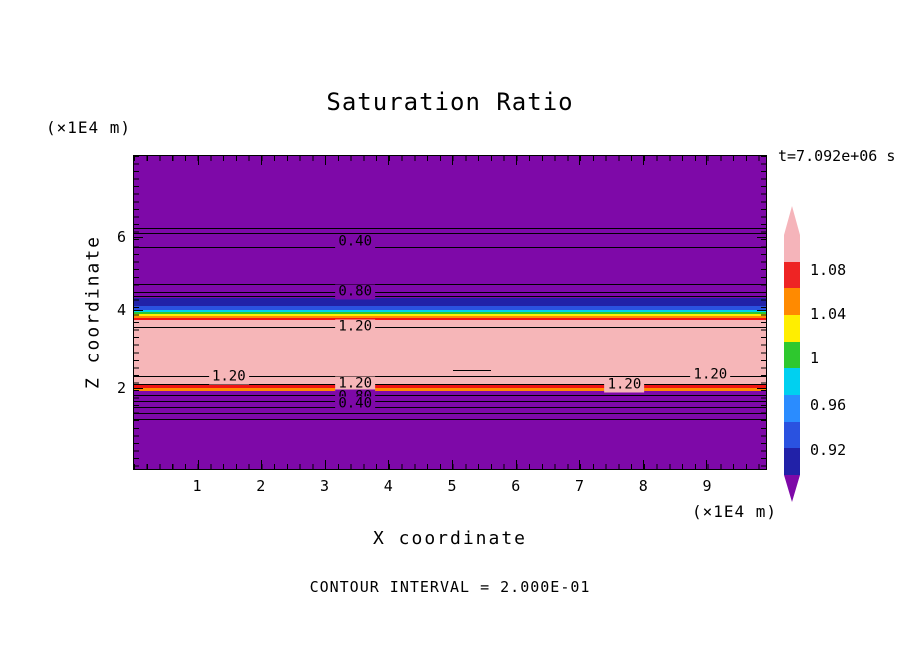 The height and width of the screenshot is (654, 904). I want to click on y-unit-label: (×1E4 m), so click(89, 127).